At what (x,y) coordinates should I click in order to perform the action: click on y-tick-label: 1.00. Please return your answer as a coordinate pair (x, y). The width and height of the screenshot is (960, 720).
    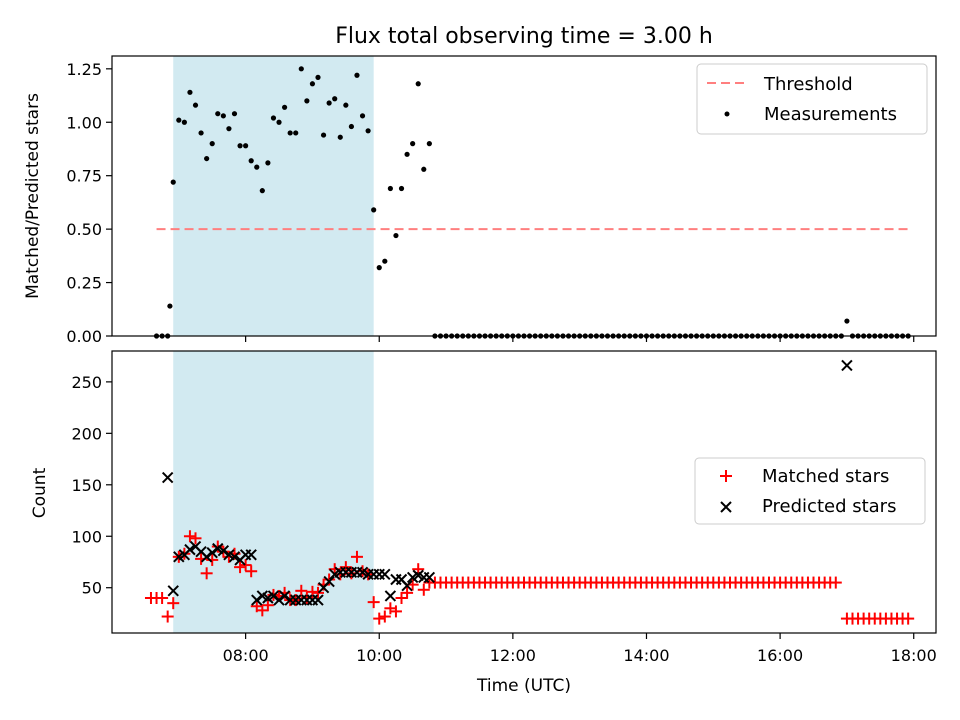
    Looking at the image, I should click on (84, 122).